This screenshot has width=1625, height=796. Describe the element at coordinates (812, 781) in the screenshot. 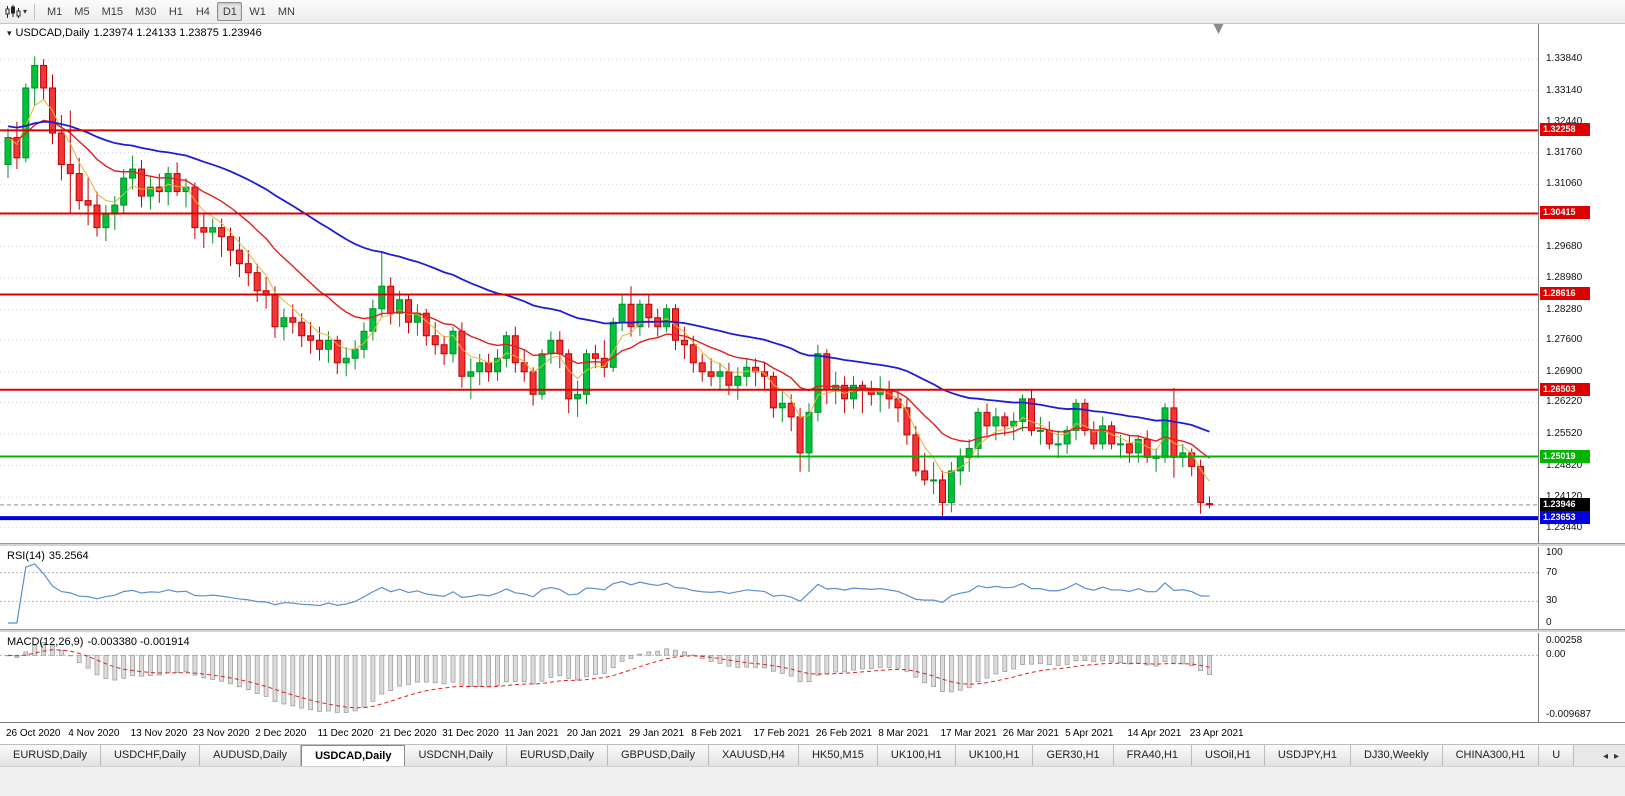

I see `status-bar` at that location.